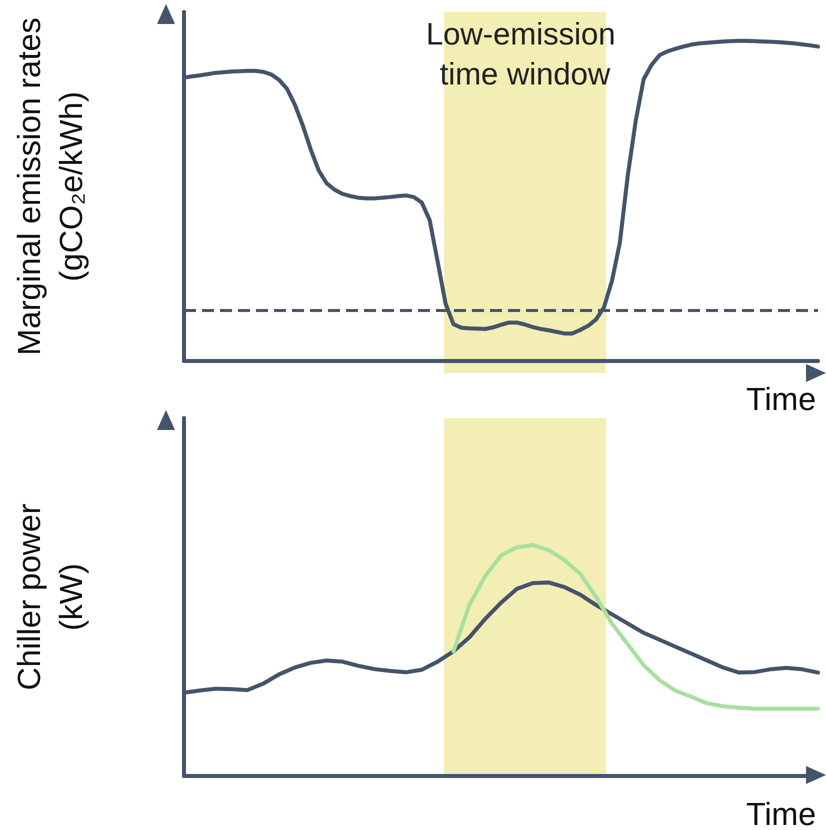  I want to click on y-axis-title: Chiller power (kW), so click(50, 596).